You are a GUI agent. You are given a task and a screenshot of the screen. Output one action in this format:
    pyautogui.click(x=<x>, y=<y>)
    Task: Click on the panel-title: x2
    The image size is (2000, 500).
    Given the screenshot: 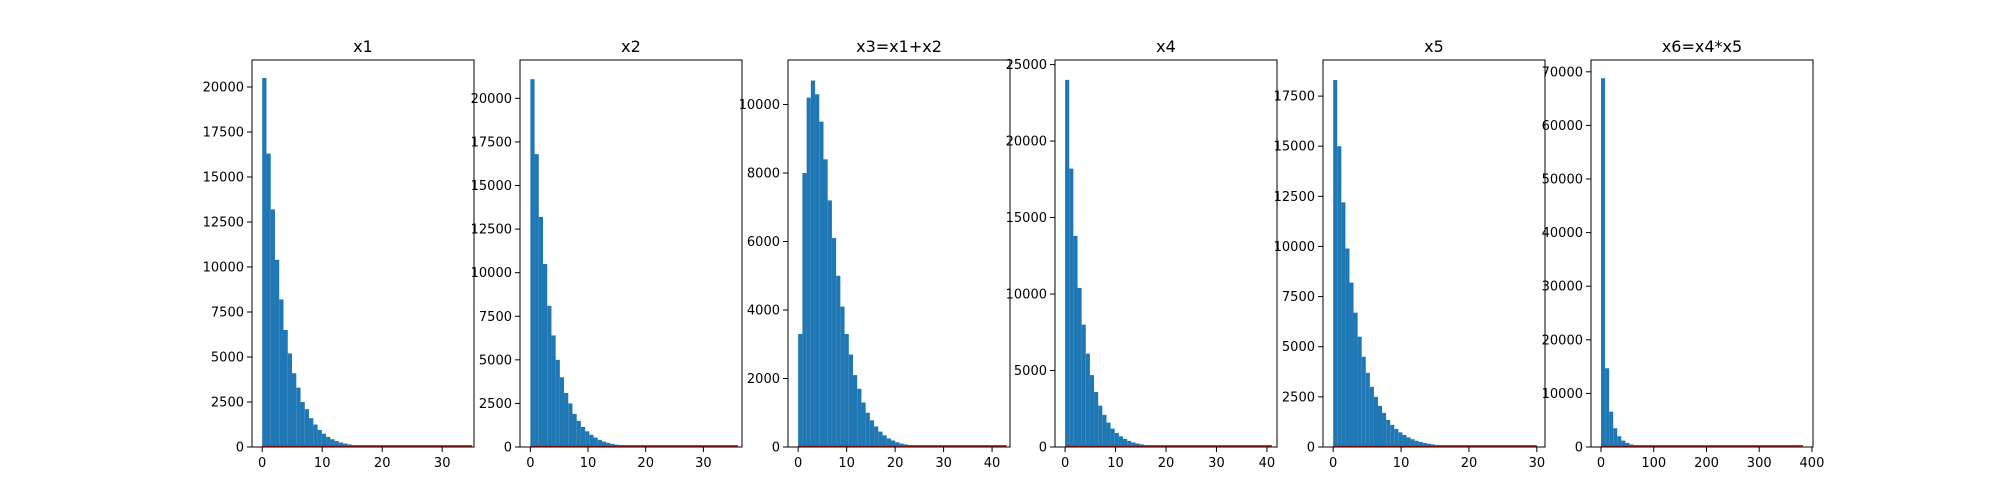 What is the action you would take?
    pyautogui.click(x=631, y=46)
    